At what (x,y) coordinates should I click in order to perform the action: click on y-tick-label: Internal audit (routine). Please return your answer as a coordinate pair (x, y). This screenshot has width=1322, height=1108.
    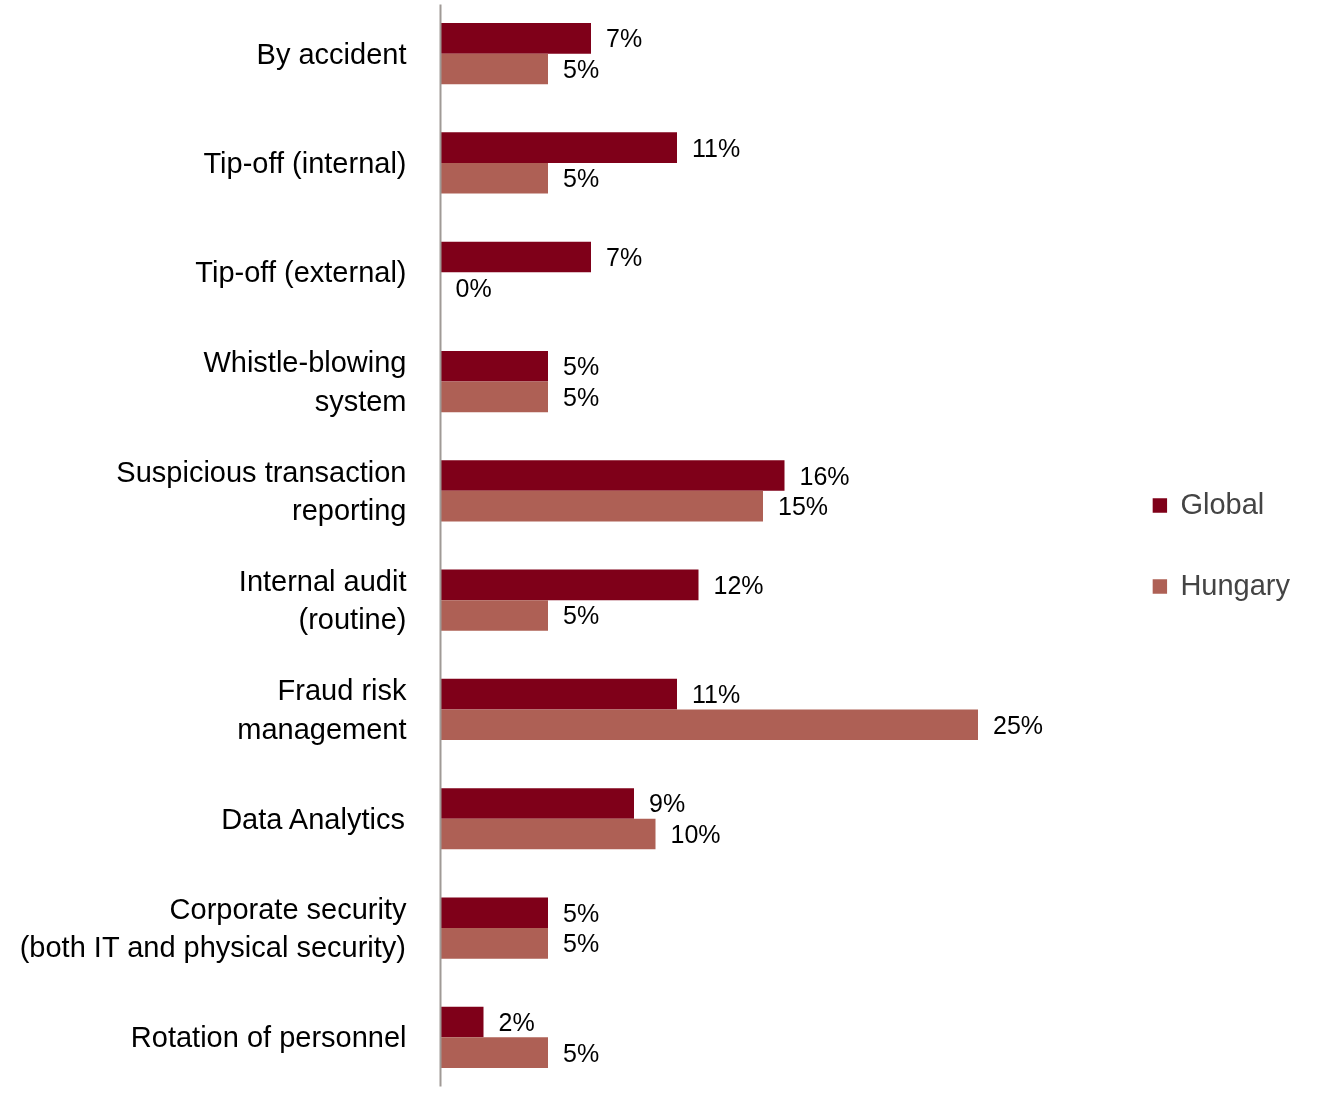
    Looking at the image, I should click on (322, 600).